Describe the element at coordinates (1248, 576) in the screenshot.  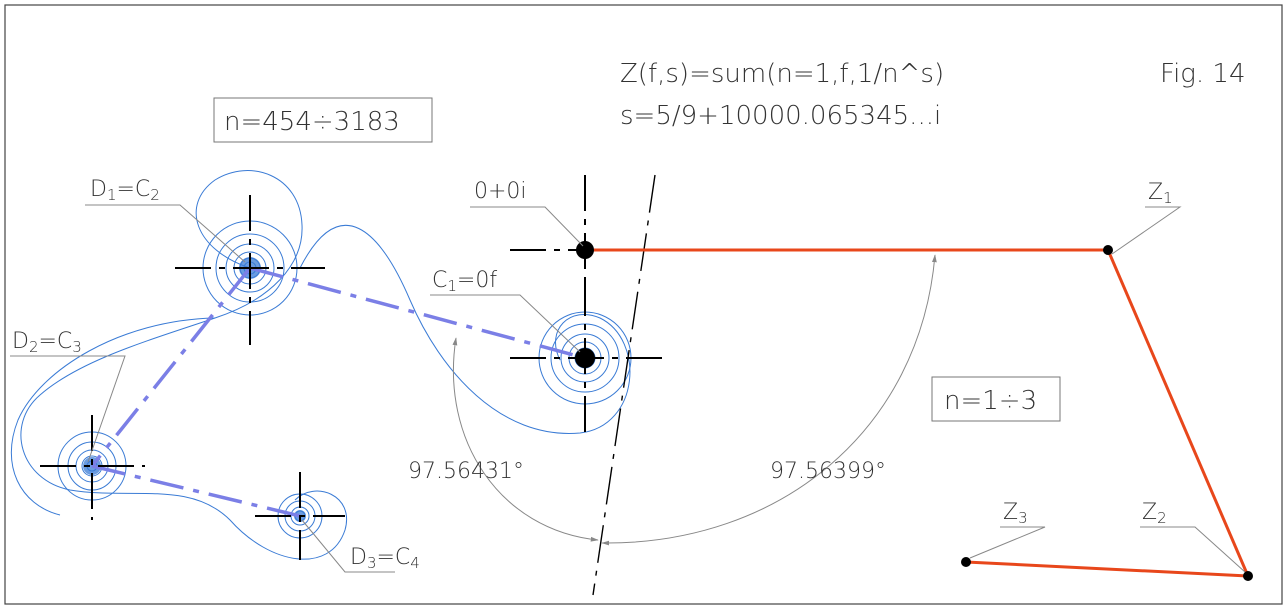
I see `z2-point` at that location.